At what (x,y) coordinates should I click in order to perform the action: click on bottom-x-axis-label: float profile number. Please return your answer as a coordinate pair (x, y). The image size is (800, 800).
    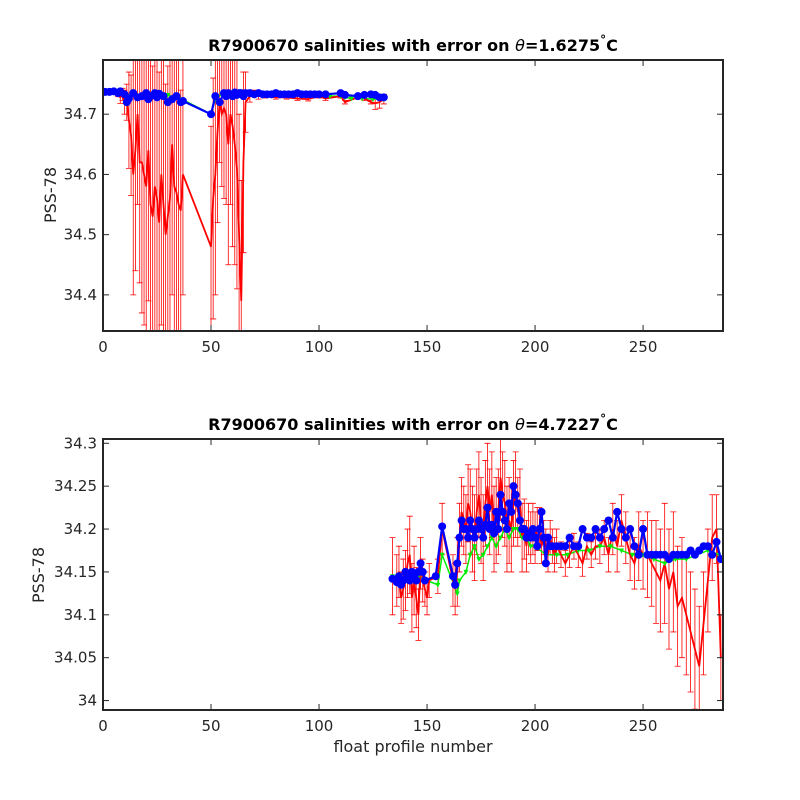
    Looking at the image, I should click on (413, 746).